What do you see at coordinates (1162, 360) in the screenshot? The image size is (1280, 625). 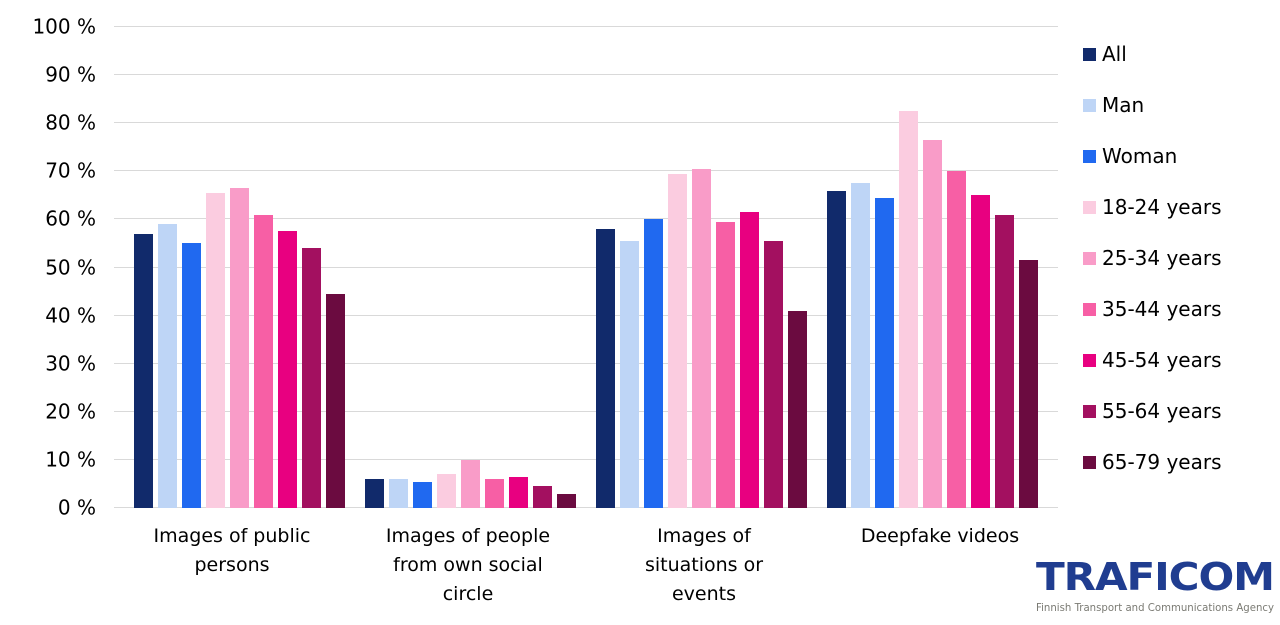 I see `legend-label: 45-54 years` at bounding box center [1162, 360].